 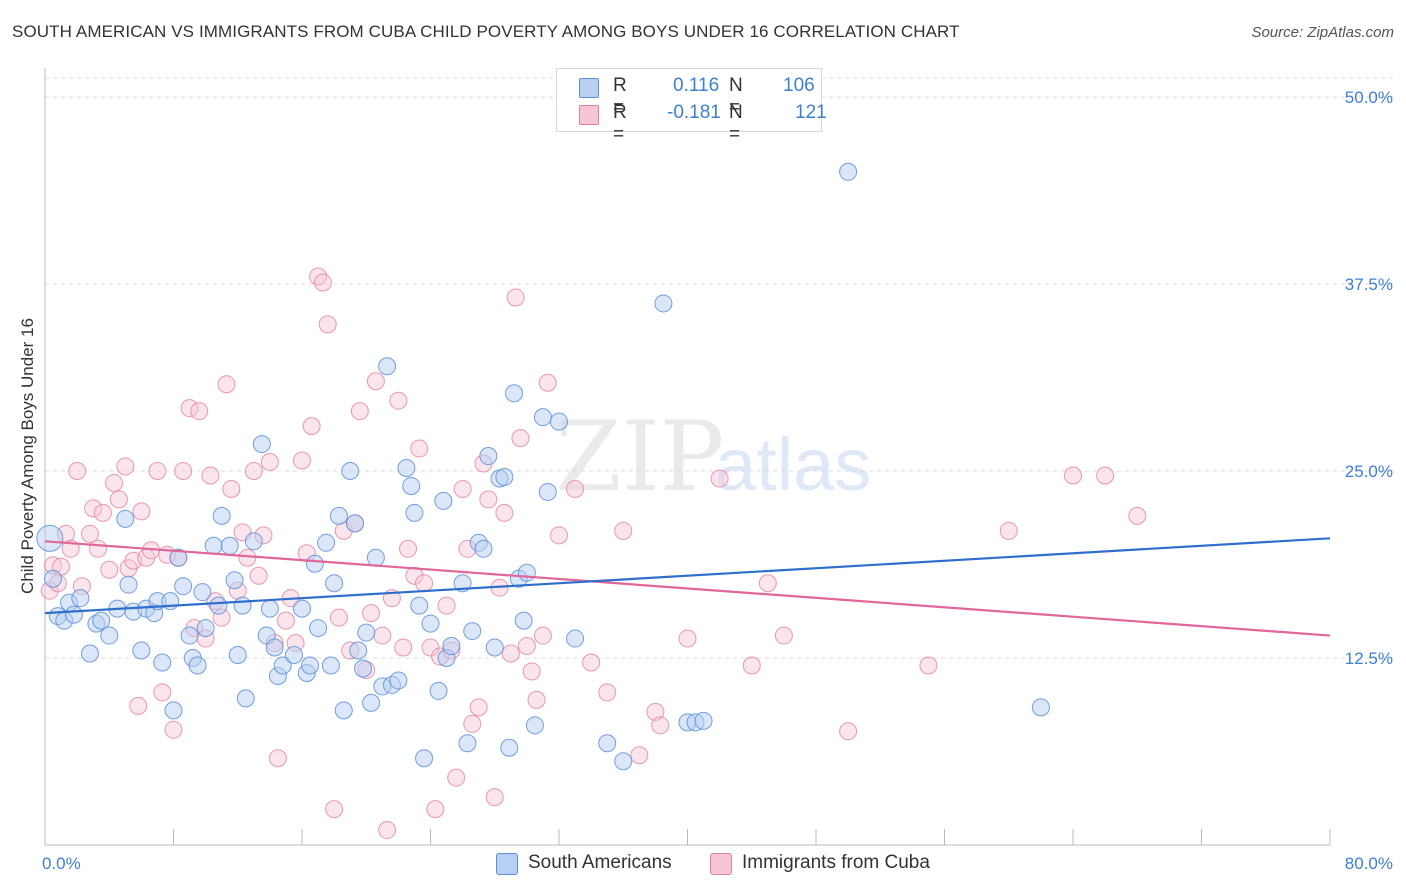 I want to click on y-tick-label: 25.0%, so click(x=1369, y=471).